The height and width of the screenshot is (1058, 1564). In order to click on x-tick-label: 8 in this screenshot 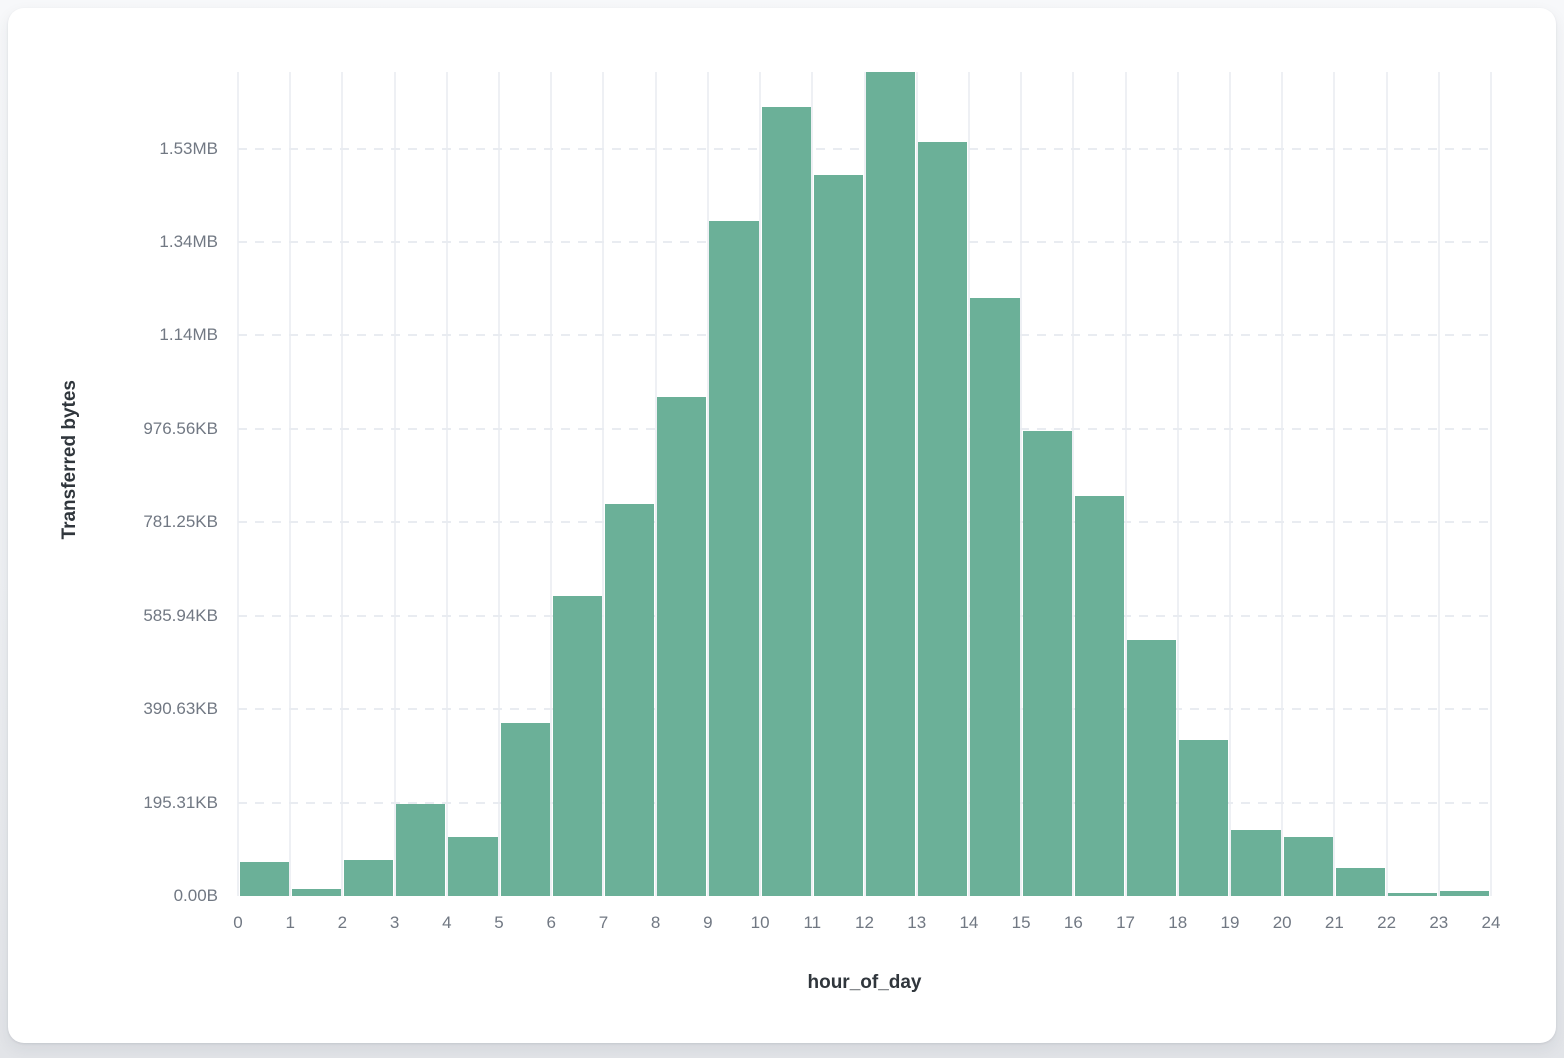, I will do `click(655, 922)`.